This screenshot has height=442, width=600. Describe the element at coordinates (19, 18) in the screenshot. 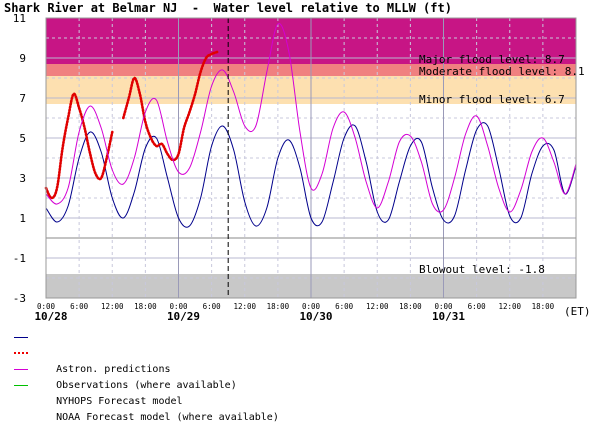

I see `y-tick-label: 11` at that location.